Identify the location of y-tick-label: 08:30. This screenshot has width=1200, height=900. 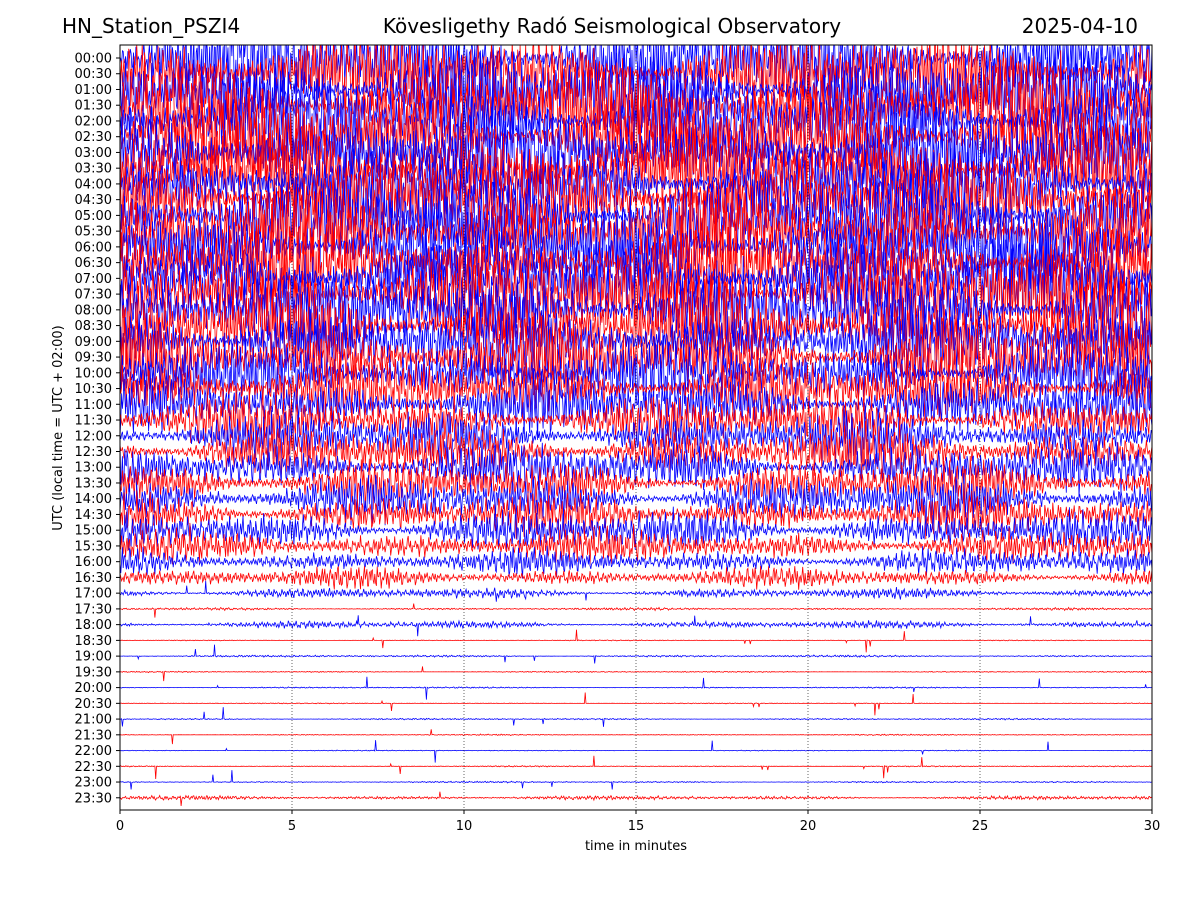
(93, 326).